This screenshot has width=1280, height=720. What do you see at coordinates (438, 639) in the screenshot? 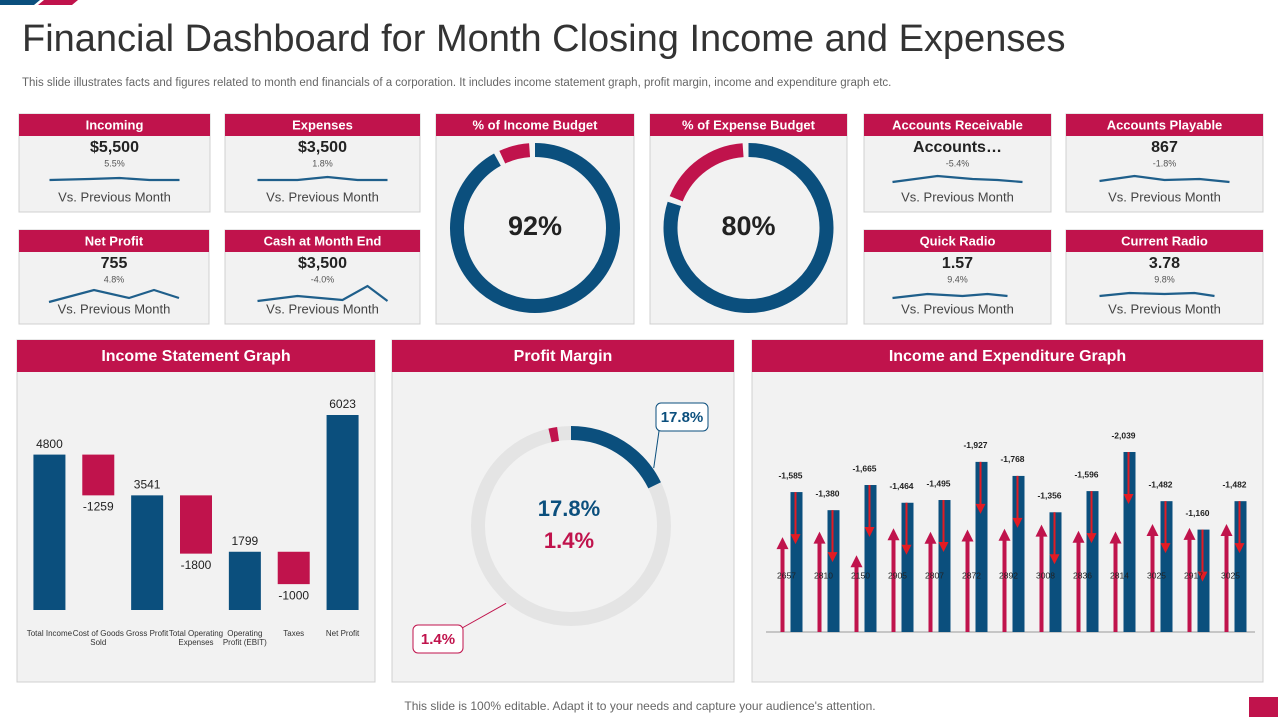
I see `callout-label: 1.4%` at bounding box center [438, 639].